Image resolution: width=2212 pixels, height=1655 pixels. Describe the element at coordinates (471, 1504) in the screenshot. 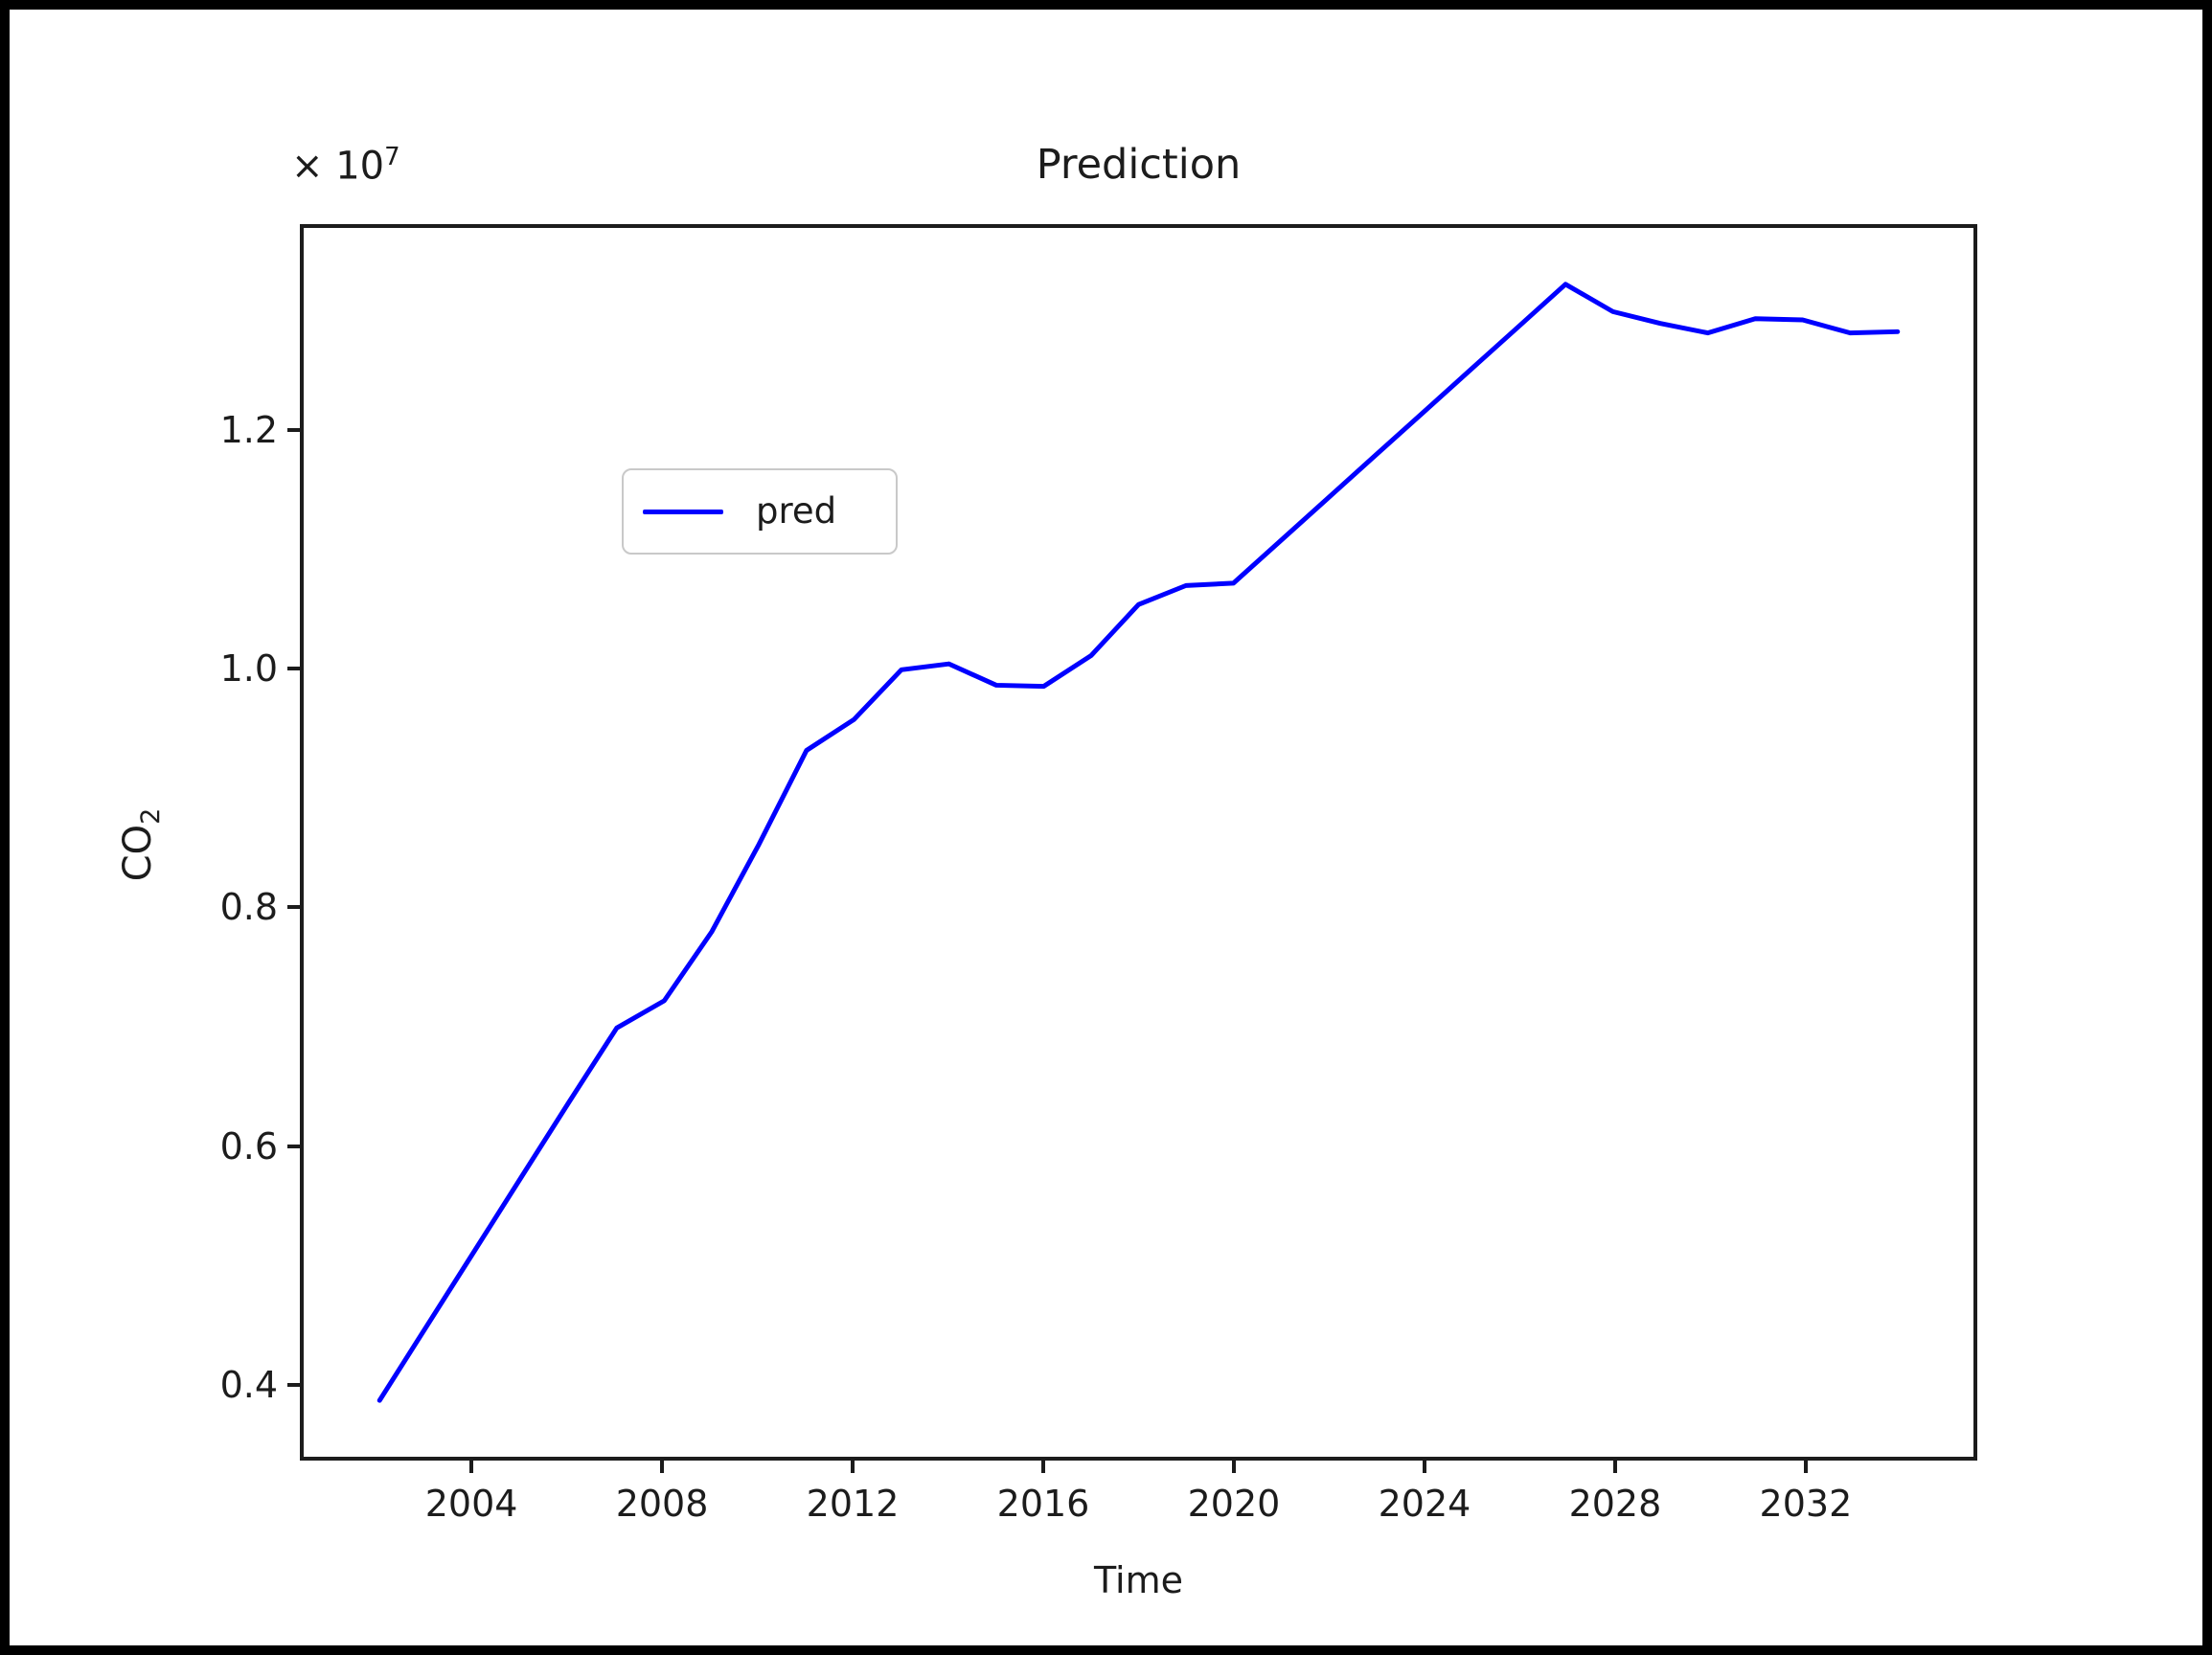

I see `x-tick-label: 2004` at that location.